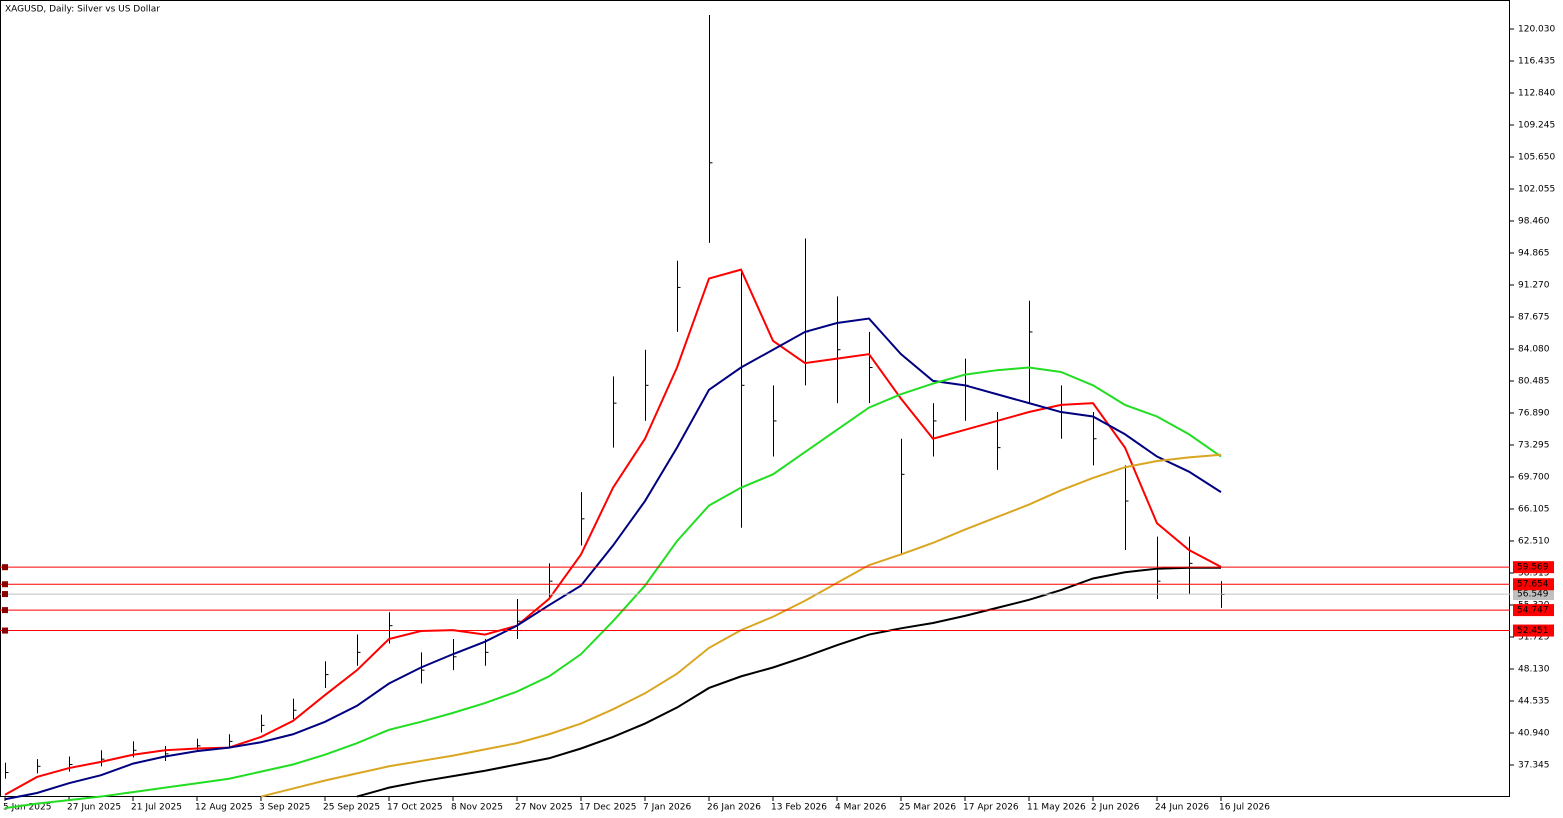  I want to click on x-tick-label: 25 Mar 2026, so click(927, 808).